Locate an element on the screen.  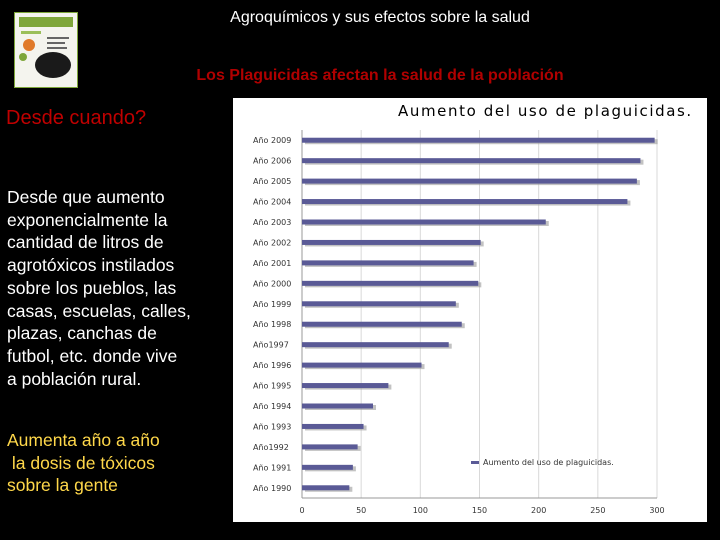
accent-line: sobre la gente is located at coordinates (62, 485).